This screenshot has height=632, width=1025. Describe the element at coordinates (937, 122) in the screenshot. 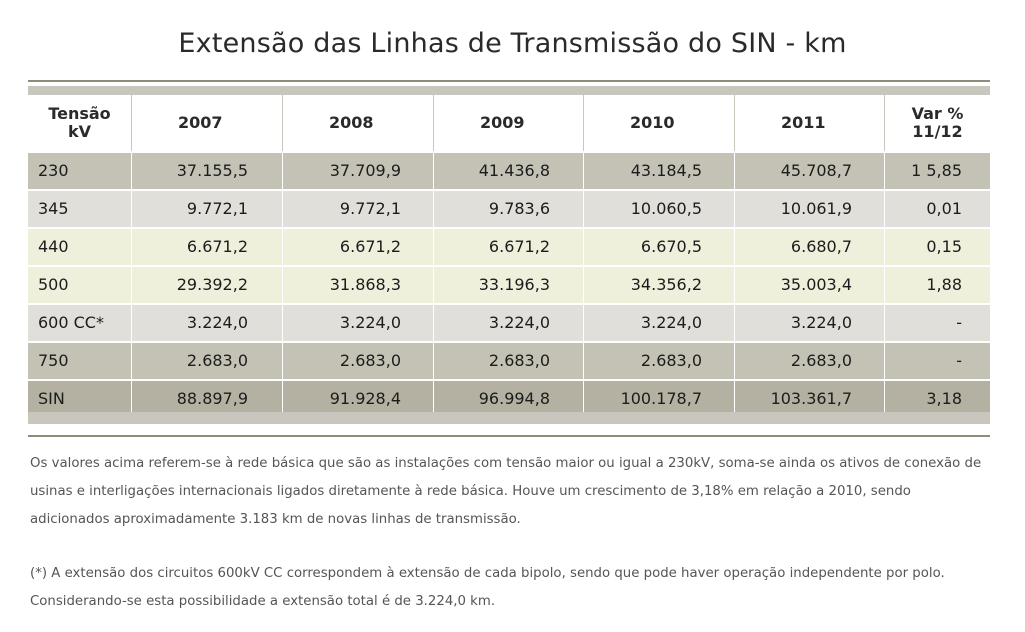

I see `header-var: Var % 11/12` at that location.